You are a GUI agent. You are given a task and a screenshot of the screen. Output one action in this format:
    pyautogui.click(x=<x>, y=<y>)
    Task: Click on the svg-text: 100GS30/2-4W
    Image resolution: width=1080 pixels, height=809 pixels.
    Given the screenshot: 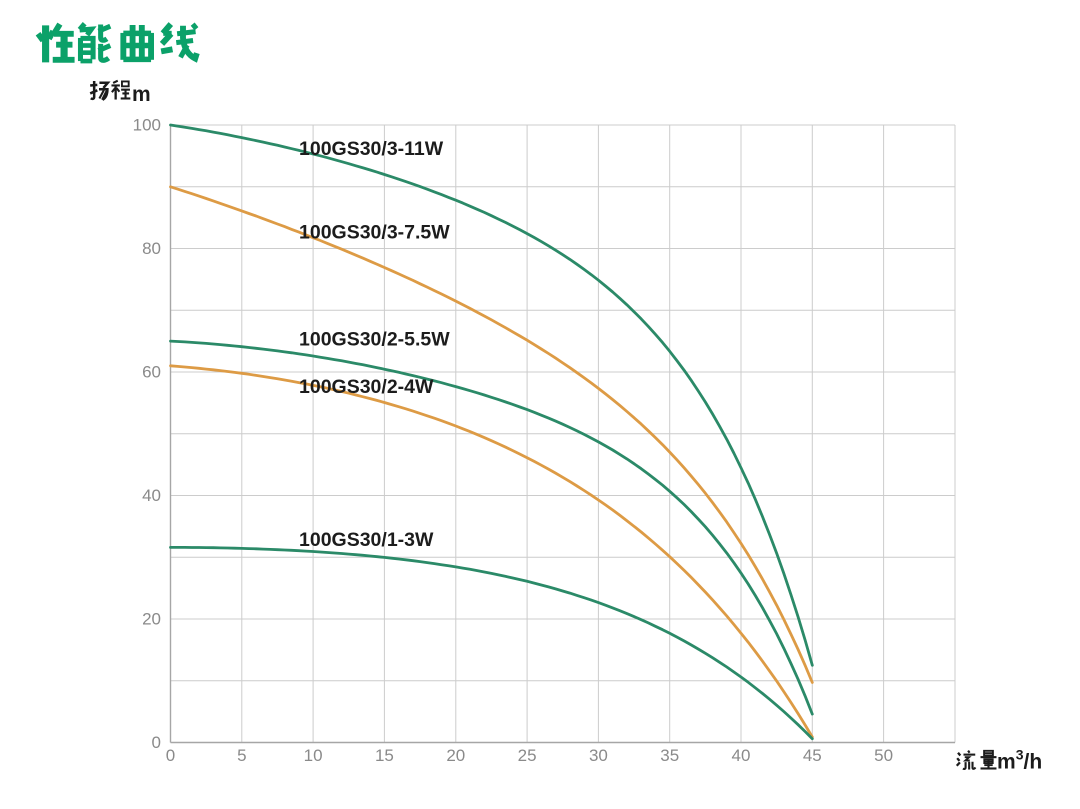 What is the action you would take?
    pyautogui.click(x=366, y=387)
    